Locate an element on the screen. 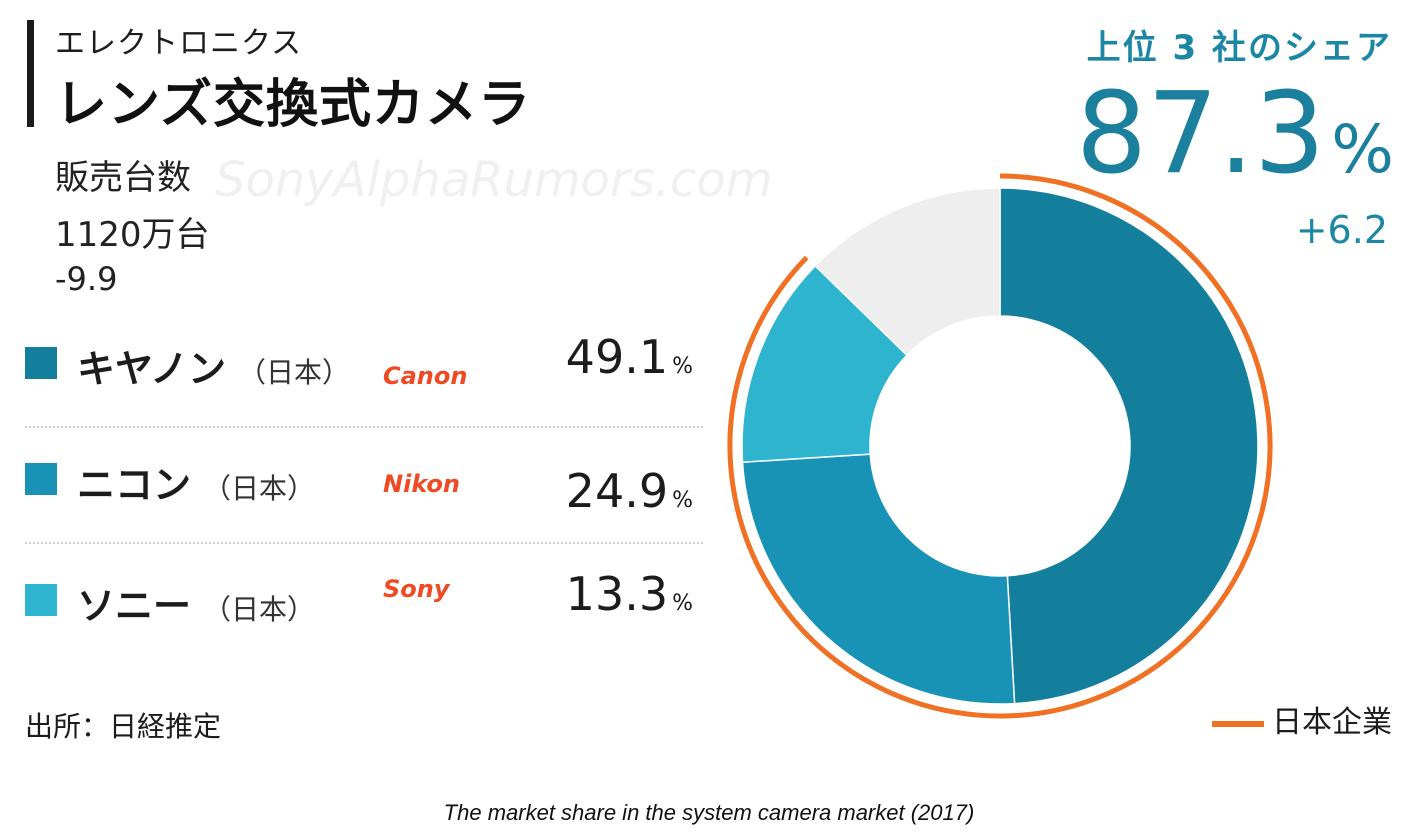 The width and height of the screenshot is (1418, 838). top3-label: 上位 3 社のシェア is located at coordinates (1239, 48).